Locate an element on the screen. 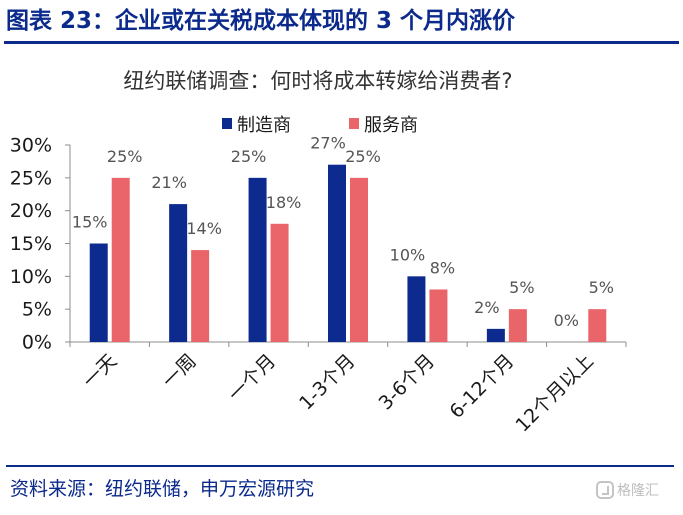  x-tick-label: 一天 is located at coordinates (100, 371).